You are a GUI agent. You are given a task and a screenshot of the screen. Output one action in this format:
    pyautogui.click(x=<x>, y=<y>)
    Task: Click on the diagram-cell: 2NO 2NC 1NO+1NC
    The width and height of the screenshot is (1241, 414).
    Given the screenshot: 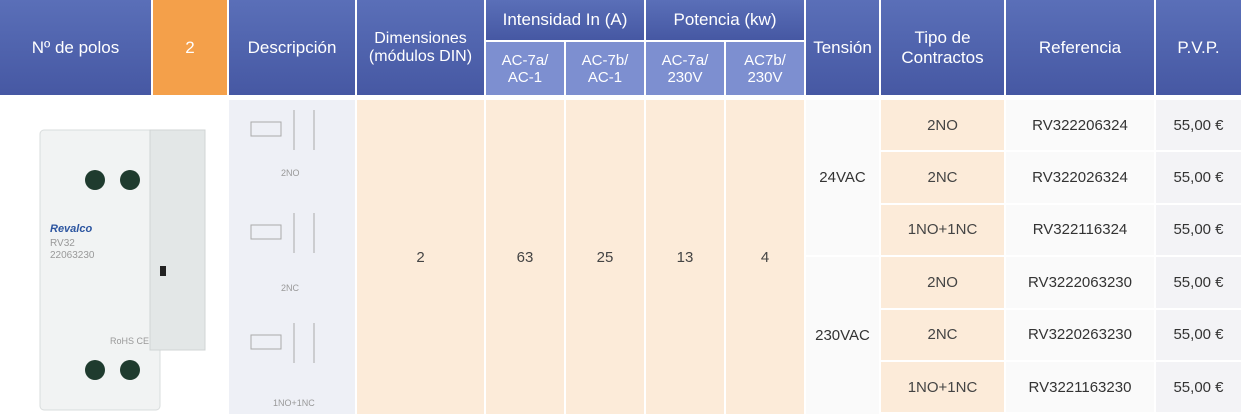 What is the action you would take?
    pyautogui.click(x=292, y=257)
    